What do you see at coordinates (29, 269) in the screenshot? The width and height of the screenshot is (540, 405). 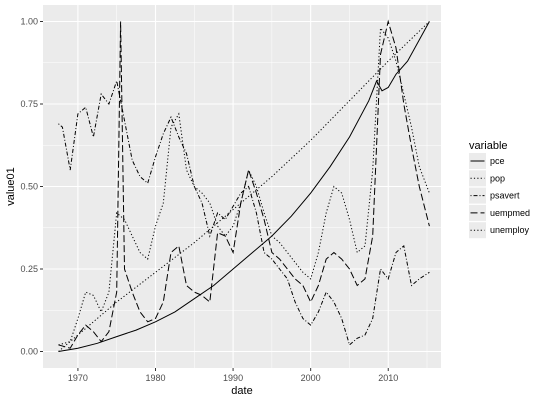 I see `y-tick-label: 0.25` at bounding box center [29, 269].